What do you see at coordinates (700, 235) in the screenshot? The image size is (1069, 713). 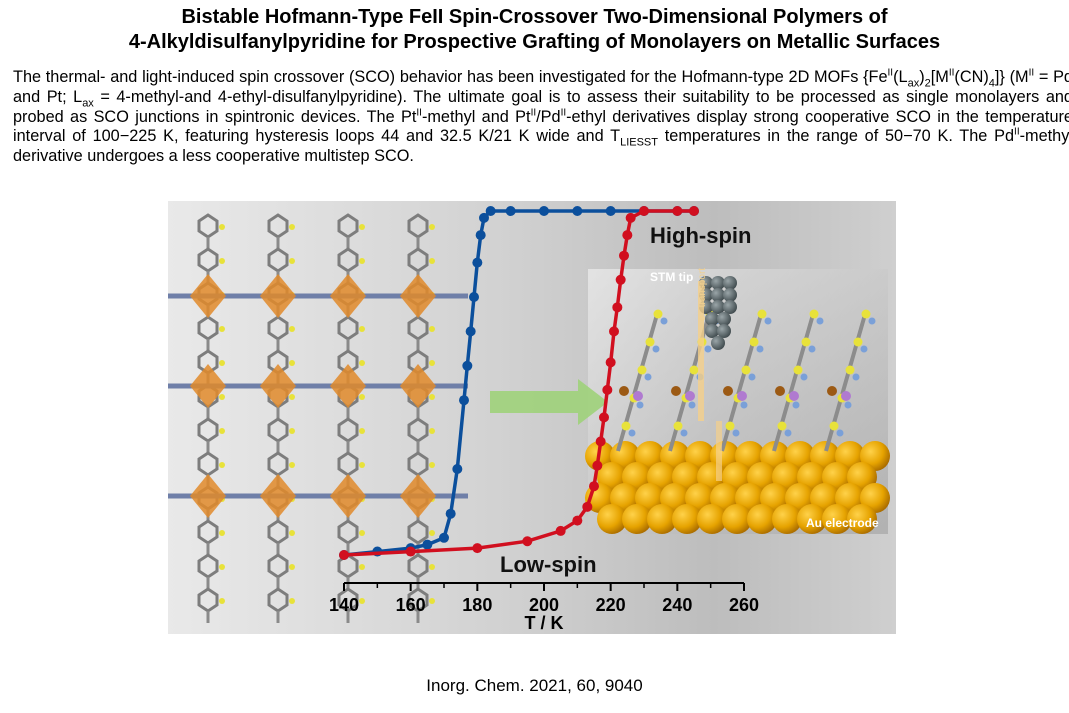 I see `high-spin-label: High-spin` at bounding box center [700, 235].